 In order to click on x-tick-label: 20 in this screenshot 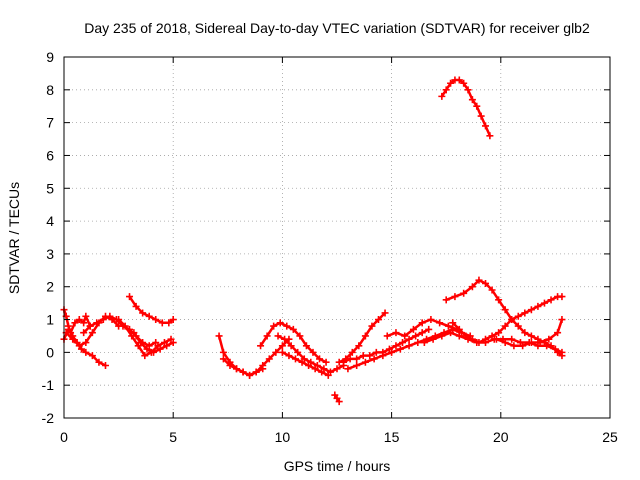, I will do `click(501, 437)`.